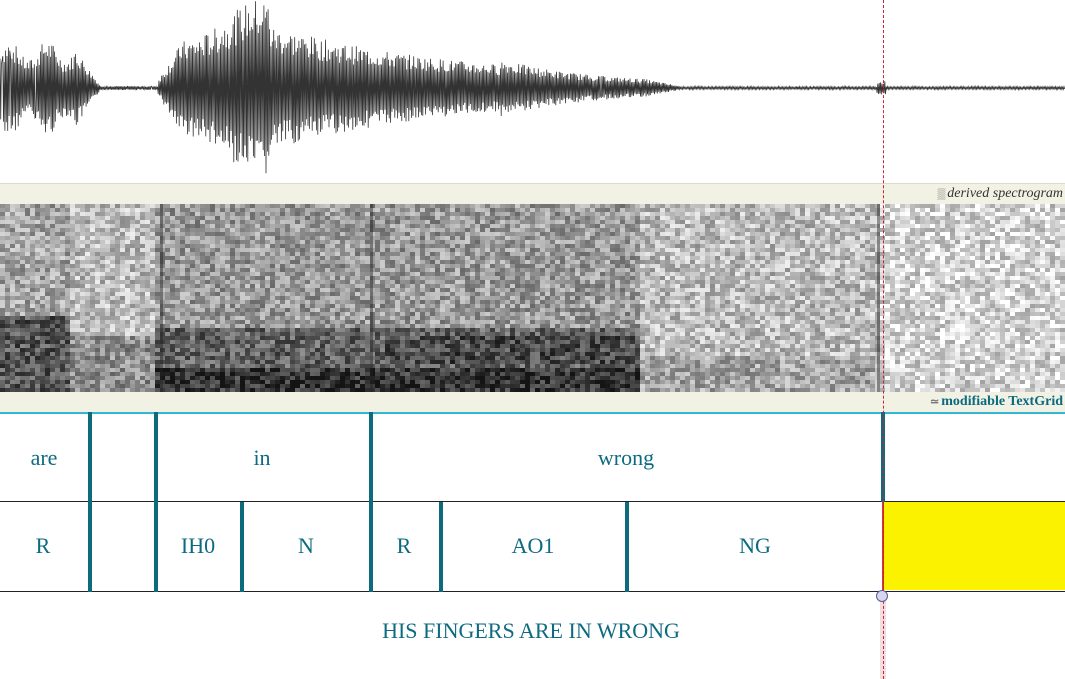 Image resolution: width=1065 pixels, height=679 pixels. I want to click on word-interval-label: in, so click(262, 457).